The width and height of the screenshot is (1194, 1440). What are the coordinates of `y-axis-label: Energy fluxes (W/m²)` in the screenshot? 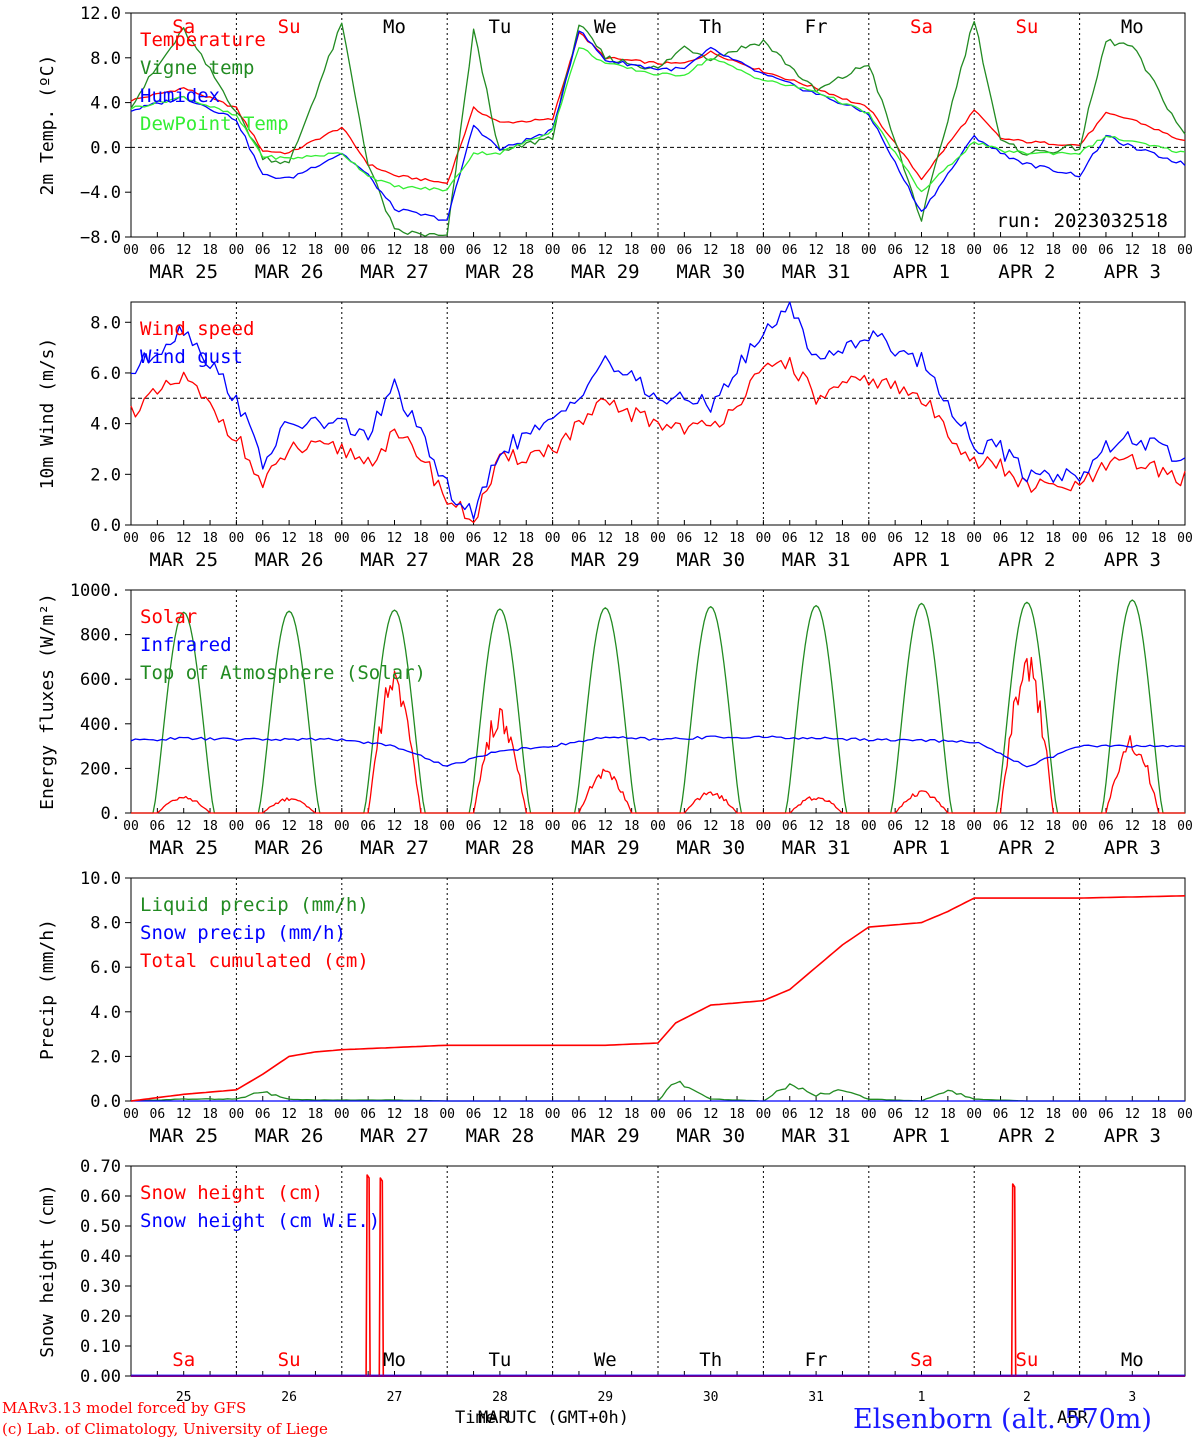 It's located at (47, 701).